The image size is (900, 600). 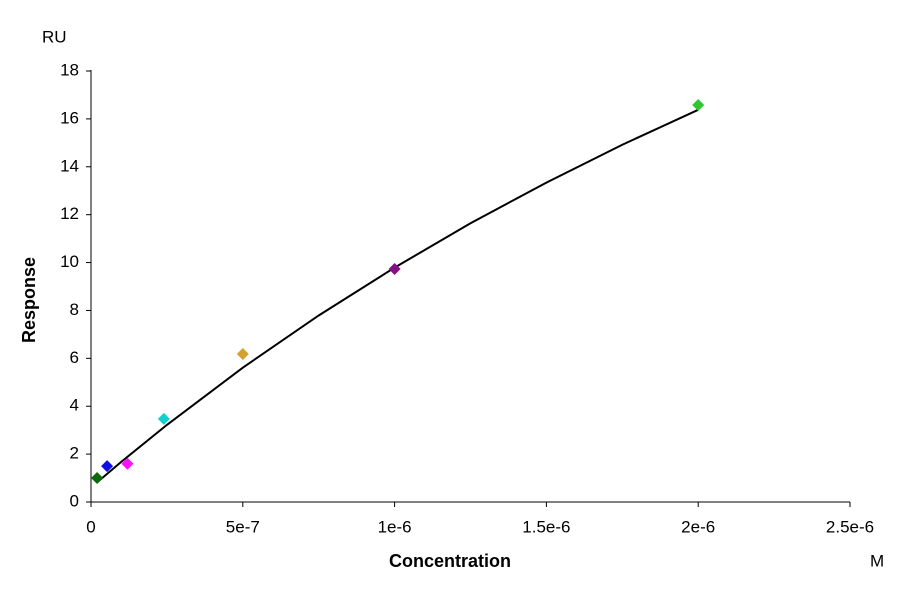 What do you see at coordinates (698, 526) in the screenshot?
I see `x-tick-label: 2e-6` at bounding box center [698, 526].